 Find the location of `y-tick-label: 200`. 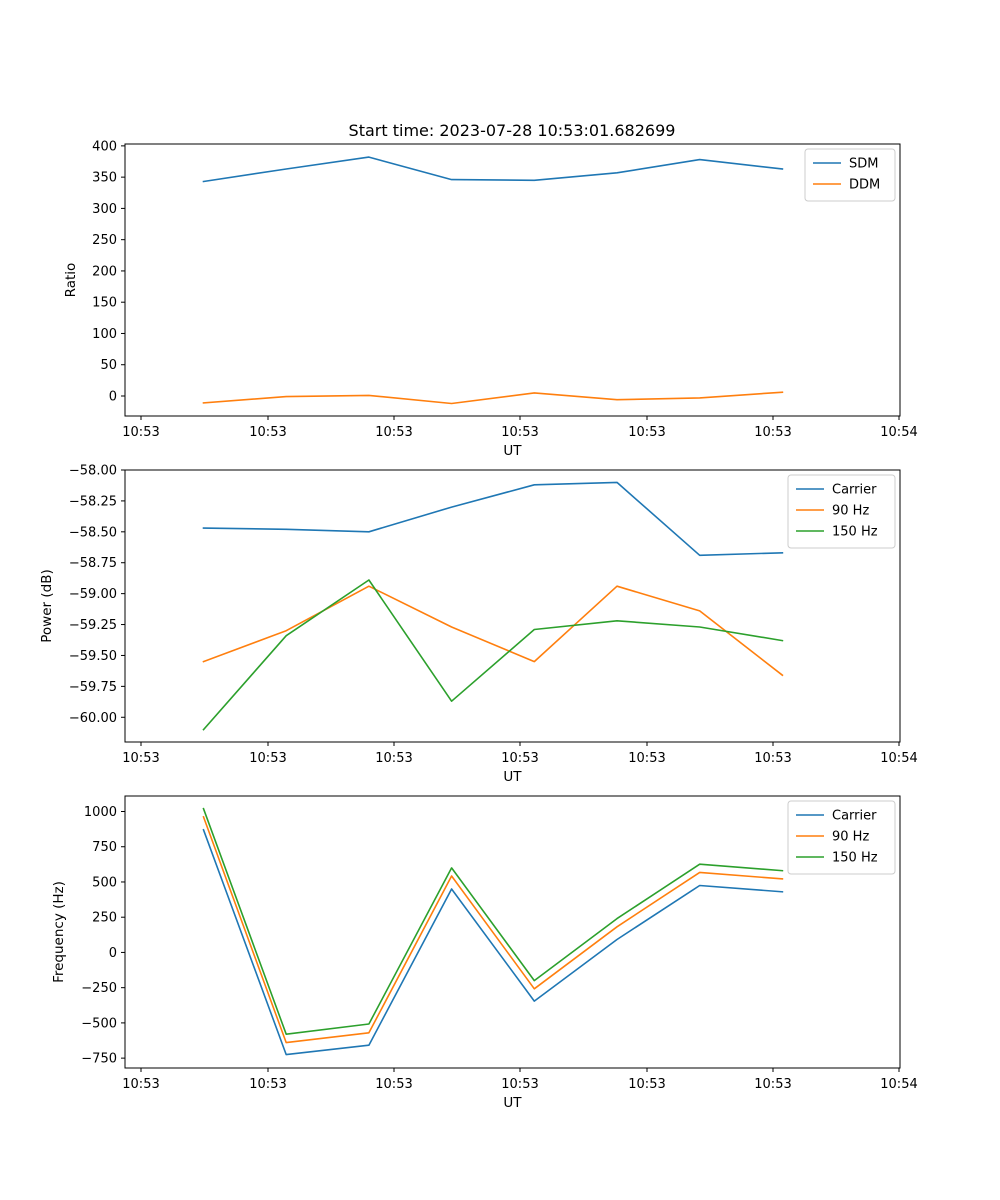

y-tick-label: 200 is located at coordinates (104, 271).